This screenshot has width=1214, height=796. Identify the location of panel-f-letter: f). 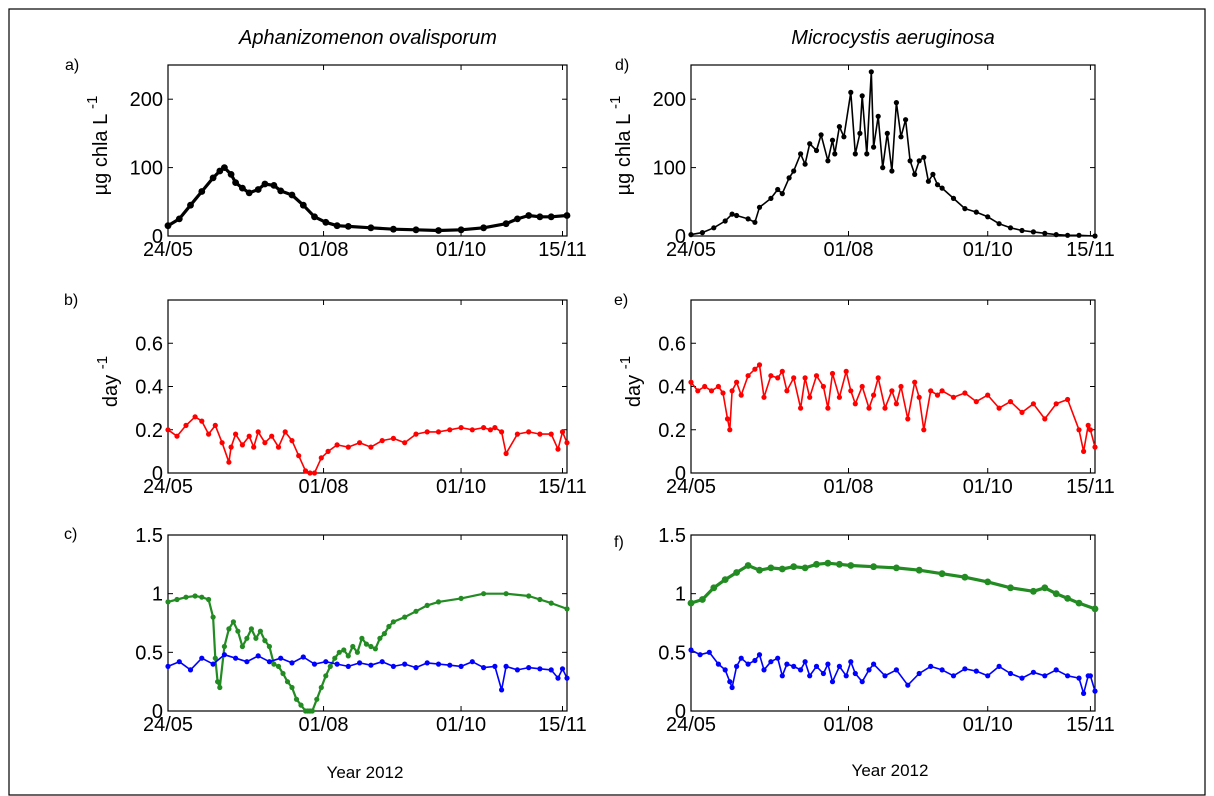
(619, 542).